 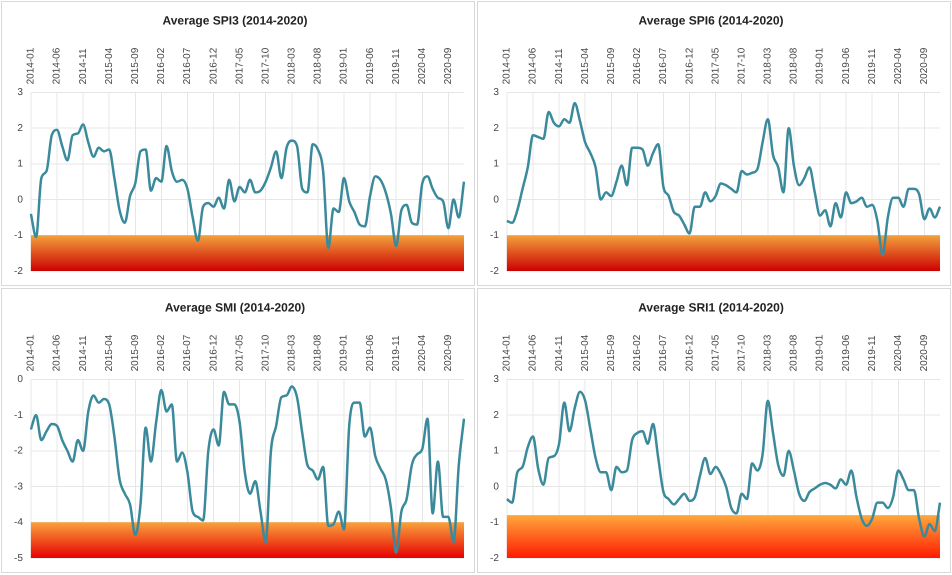 I want to click on chart-title: Average SPI3 (2014-2020), so click(x=235, y=21).